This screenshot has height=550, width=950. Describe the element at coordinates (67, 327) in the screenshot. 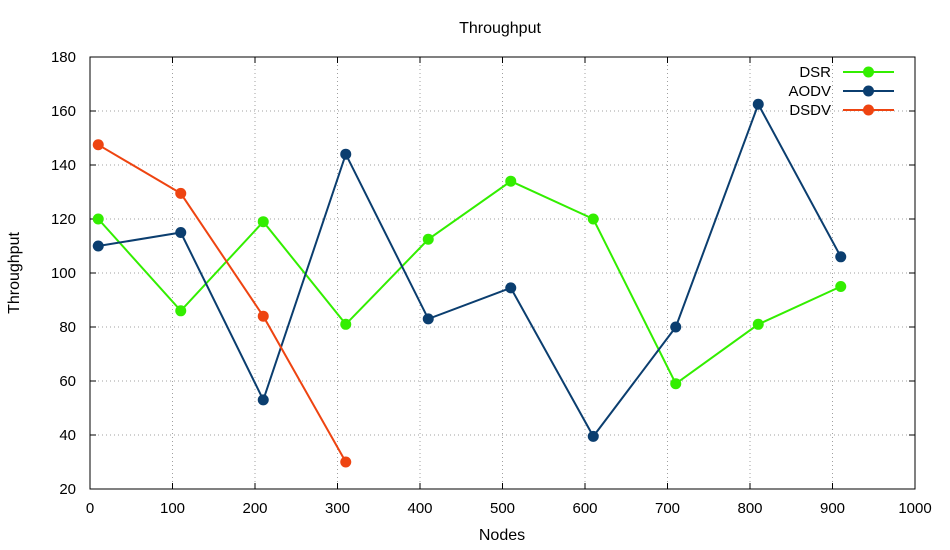

I see `y-tick-label: 80` at that location.